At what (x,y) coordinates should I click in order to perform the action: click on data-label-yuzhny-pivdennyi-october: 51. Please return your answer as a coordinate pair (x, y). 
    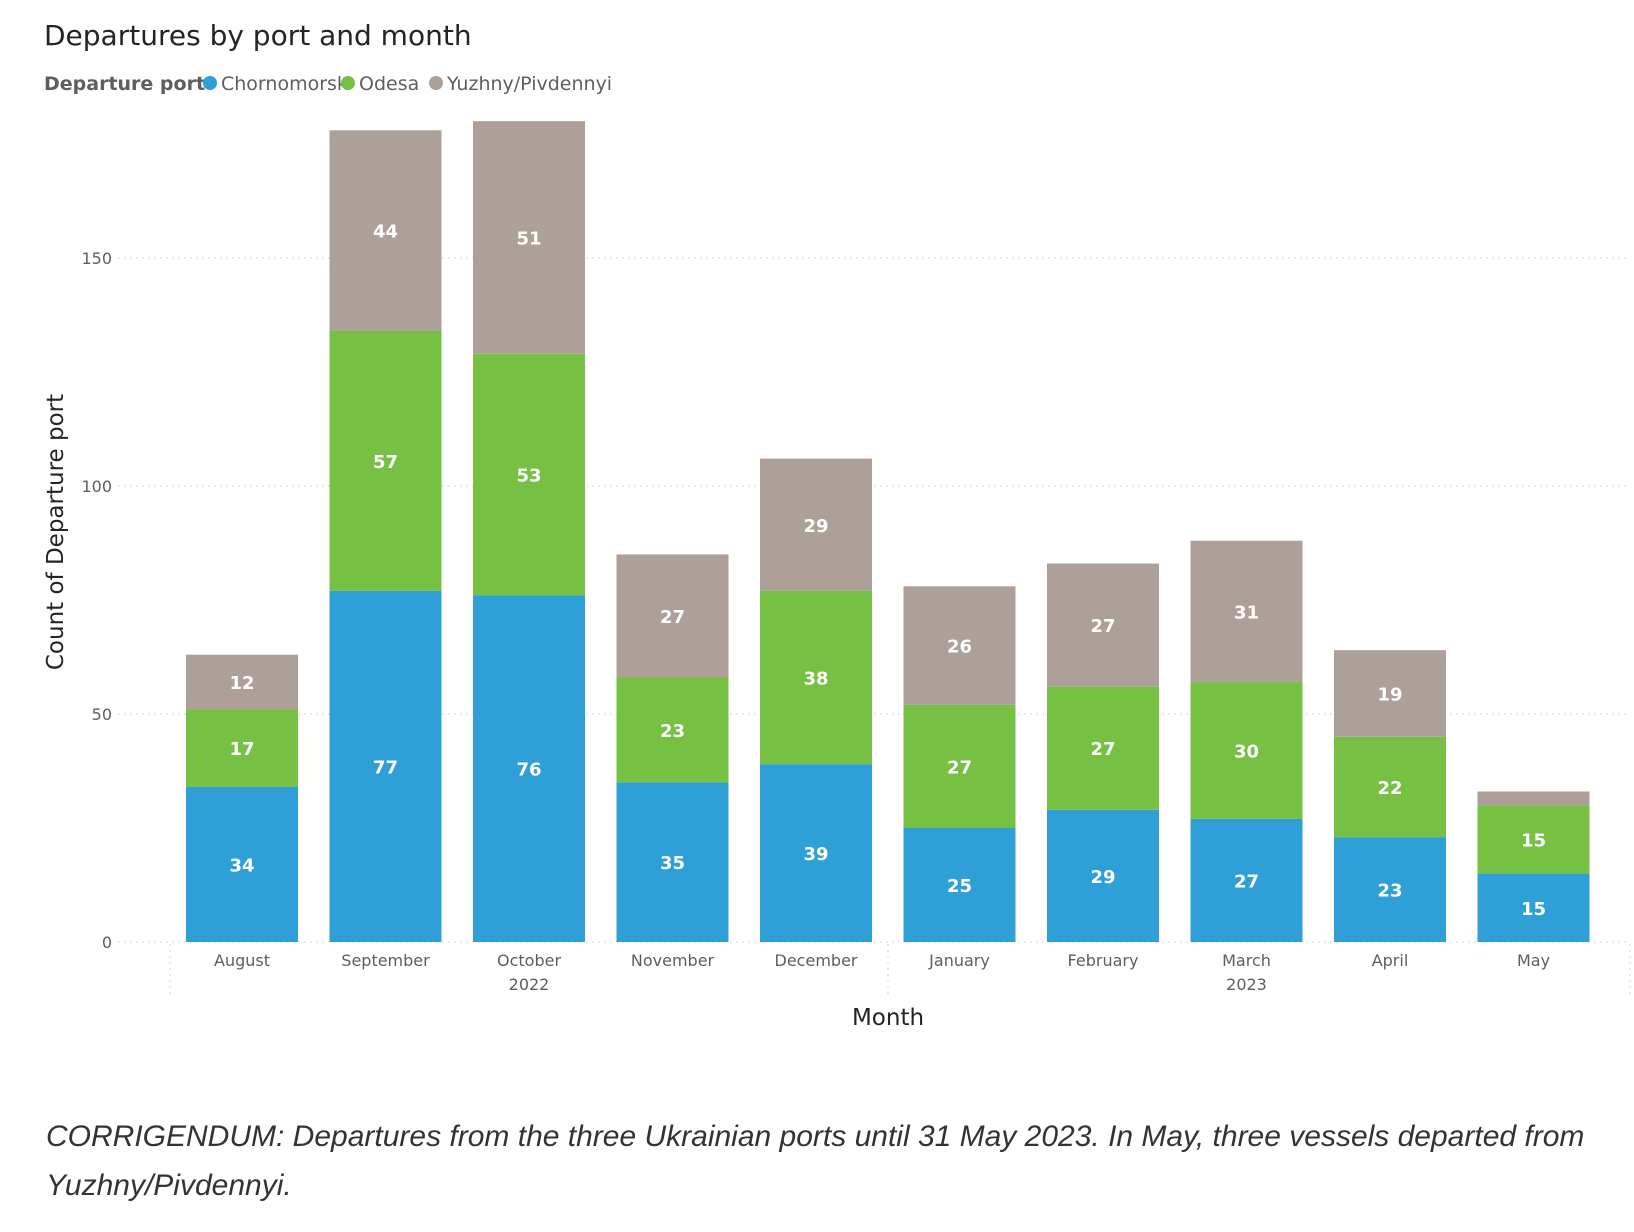
    Looking at the image, I should click on (528, 238).